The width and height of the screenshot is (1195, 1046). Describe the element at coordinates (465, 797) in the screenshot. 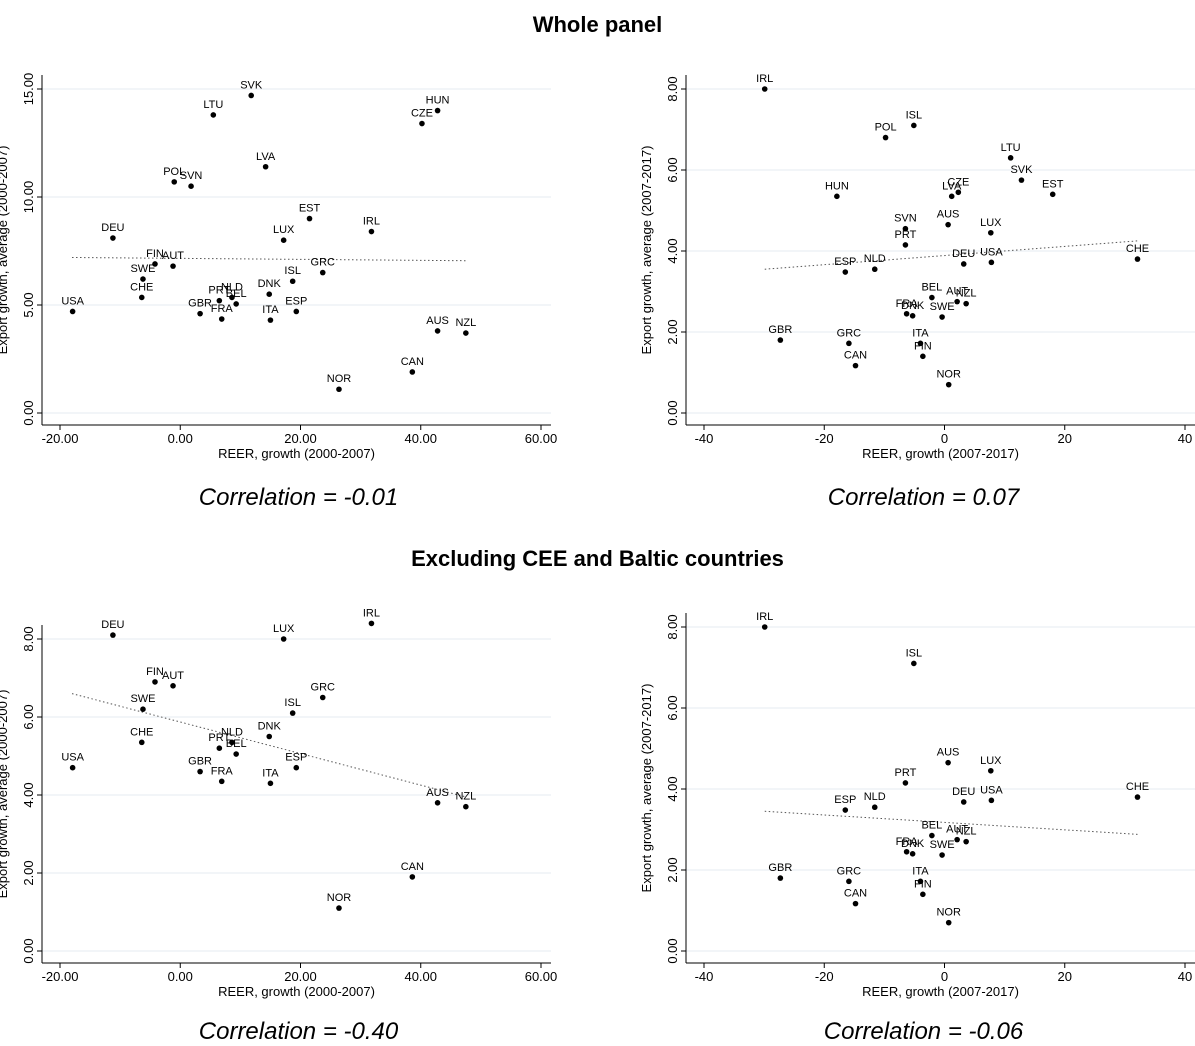

I see `panel-3-point-label-nzl: NZL` at that location.